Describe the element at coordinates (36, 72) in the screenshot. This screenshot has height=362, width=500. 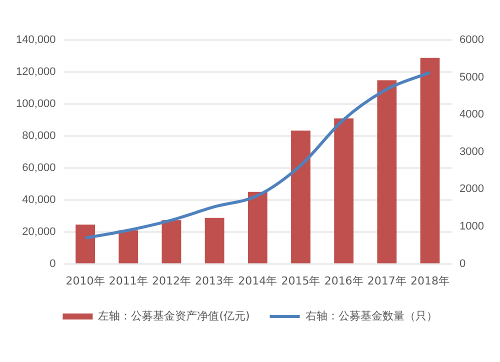
I see `y-tick-label: 120,000` at that location.